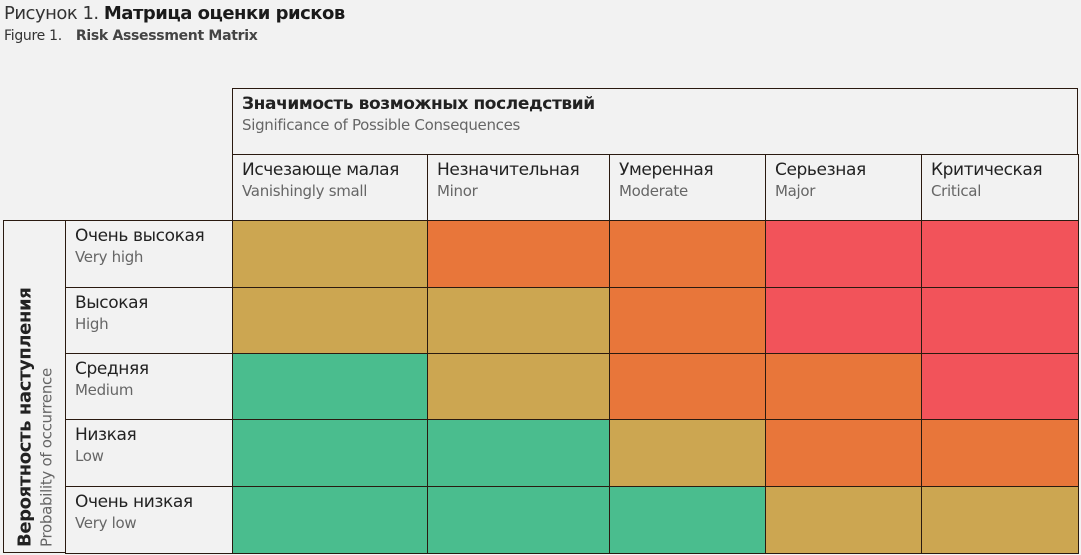 This screenshot has width=1081, height=555. I want to click on column-label-ru: Незначительная, so click(508, 170).